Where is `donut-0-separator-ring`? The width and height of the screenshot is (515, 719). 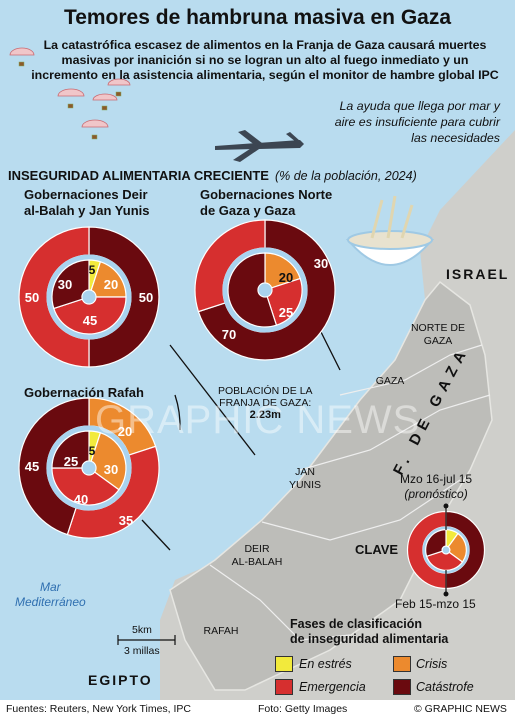
donut-0-separator-ring is located at coordinates (89, 297).